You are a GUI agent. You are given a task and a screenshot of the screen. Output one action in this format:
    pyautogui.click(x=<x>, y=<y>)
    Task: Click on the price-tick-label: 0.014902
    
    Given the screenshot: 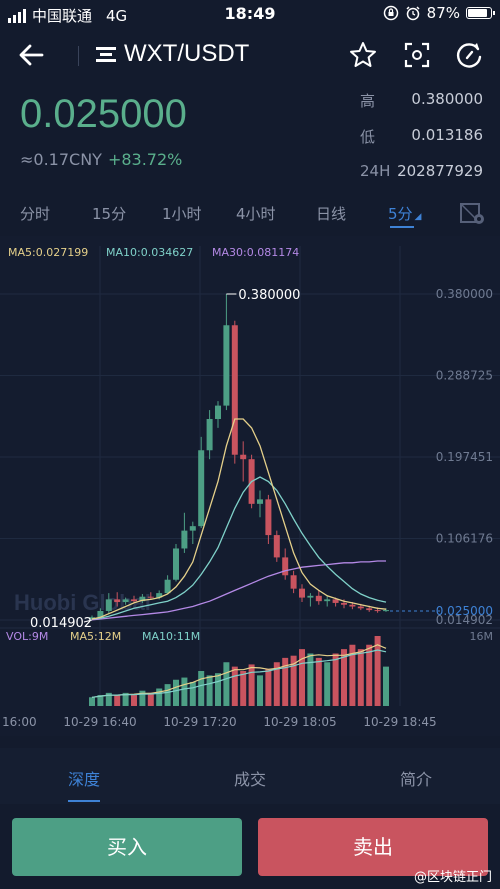 What is the action you would take?
    pyautogui.click(x=464, y=620)
    